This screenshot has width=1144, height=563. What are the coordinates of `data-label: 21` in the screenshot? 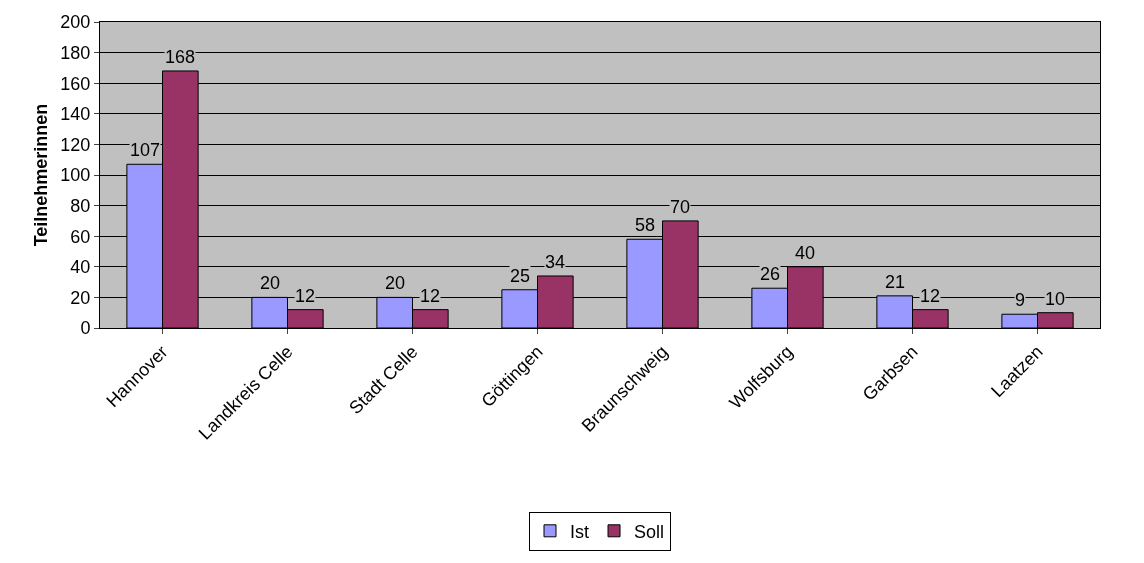 It's located at (895, 282).